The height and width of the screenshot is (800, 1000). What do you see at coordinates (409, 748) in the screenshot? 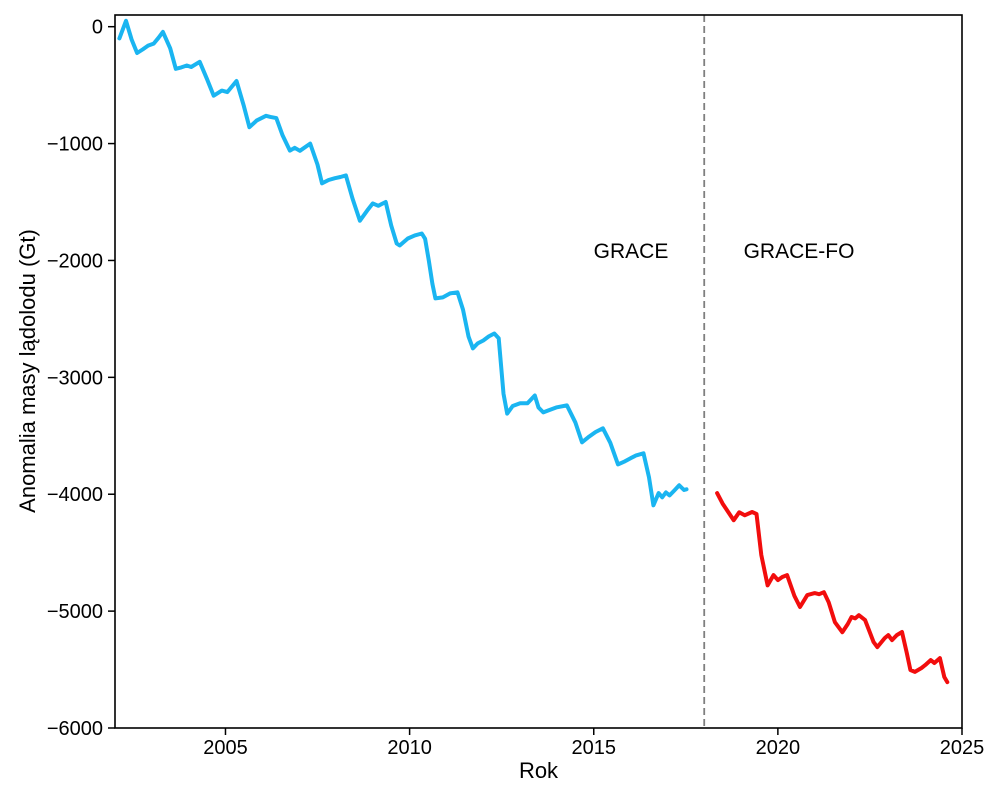
I see `x-tick-label: 2010` at bounding box center [409, 748].